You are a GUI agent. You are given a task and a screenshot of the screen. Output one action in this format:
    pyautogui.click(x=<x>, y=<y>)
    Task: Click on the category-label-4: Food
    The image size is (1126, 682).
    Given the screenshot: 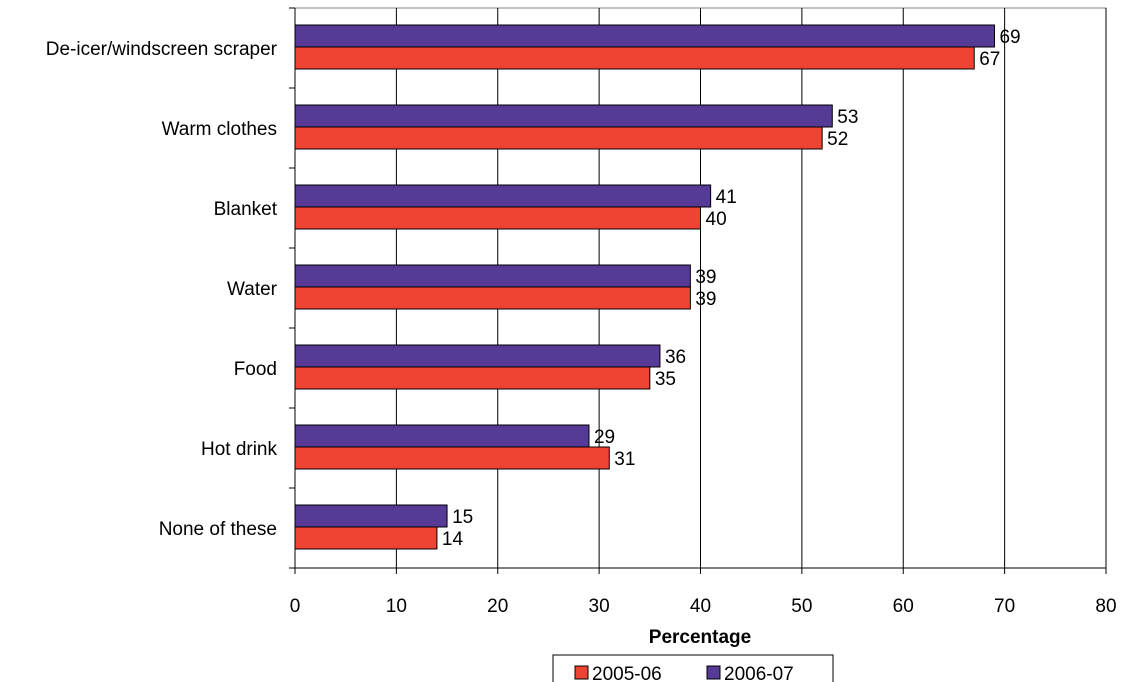 What is the action you would take?
    pyautogui.click(x=255, y=369)
    